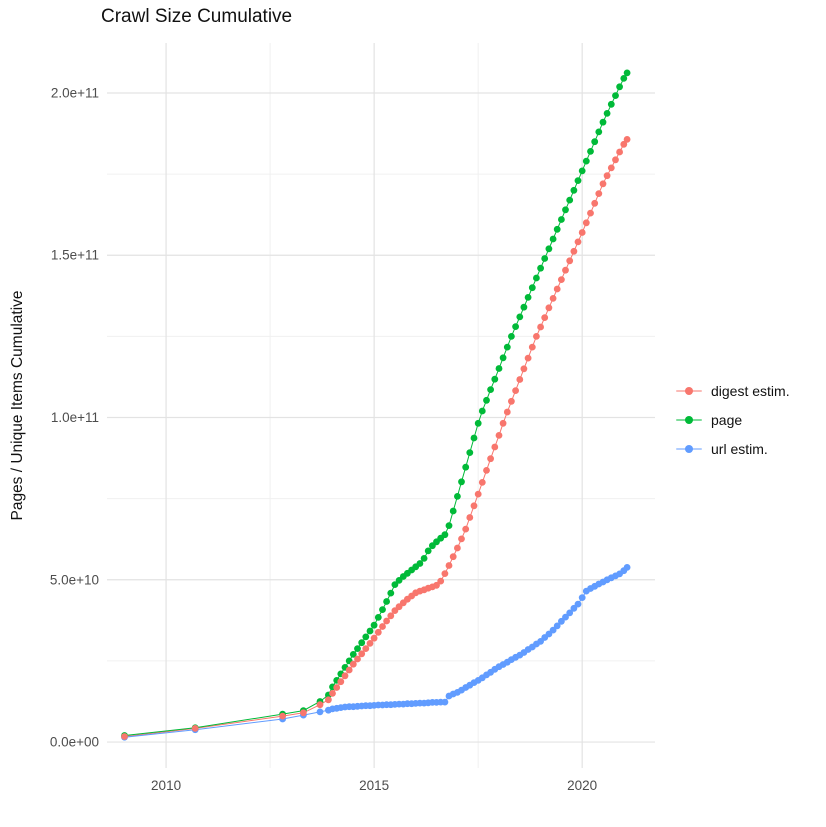  Describe the element at coordinates (17, 405) in the screenshot. I see `y-axis-title: Pages / Unique Items Cumulative` at that location.